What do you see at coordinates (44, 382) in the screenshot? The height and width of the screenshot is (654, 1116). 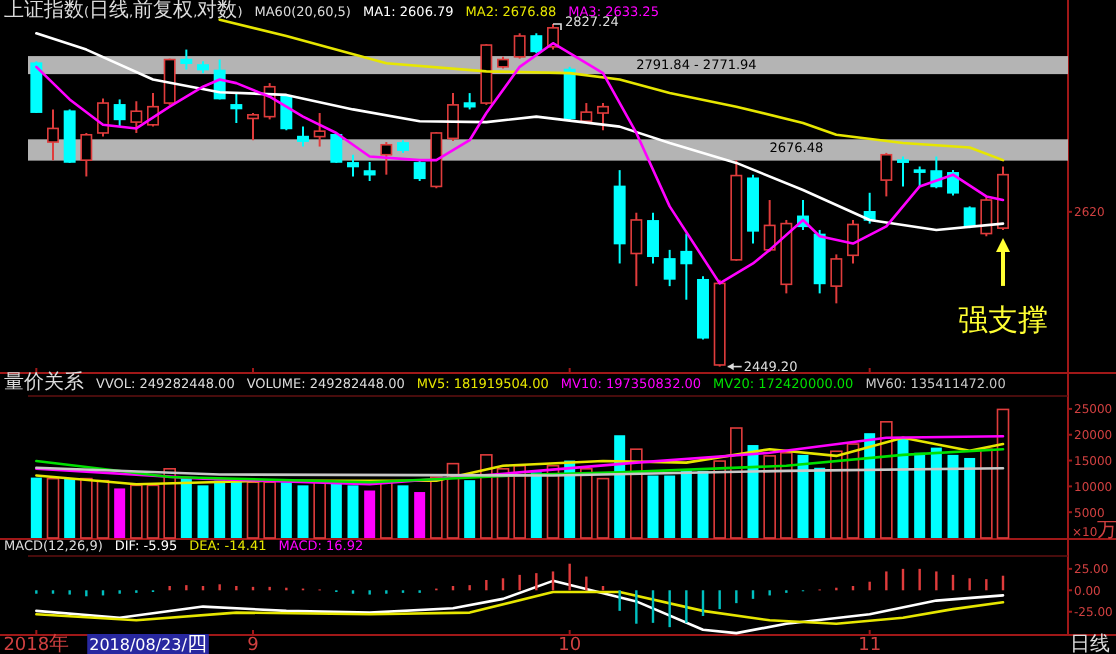 I see `chart-title: 量价关系` at bounding box center [44, 382].